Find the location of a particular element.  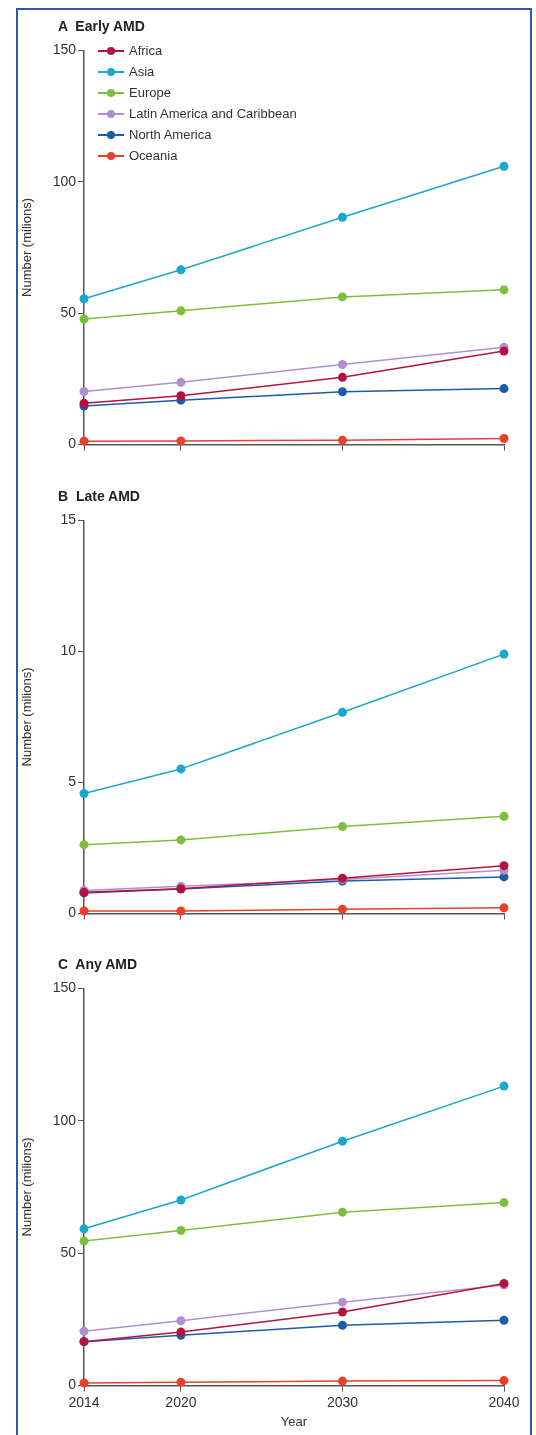

chart-title: B Late AMD is located at coordinates (99, 496).